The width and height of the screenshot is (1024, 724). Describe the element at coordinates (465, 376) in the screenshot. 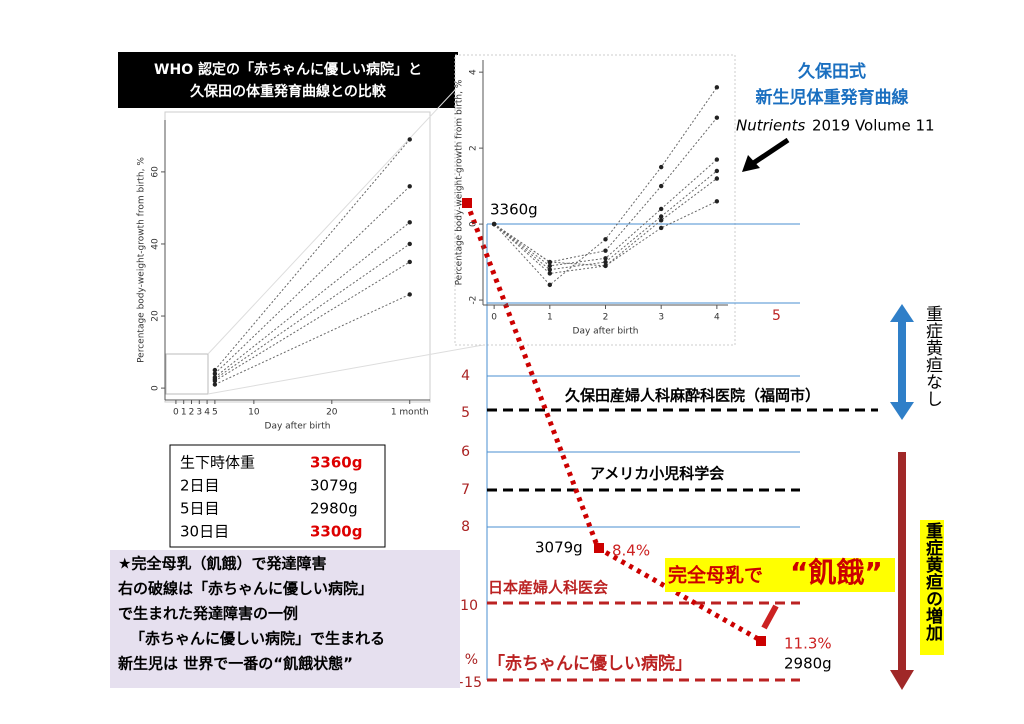

I see `scale-label: 4` at that location.